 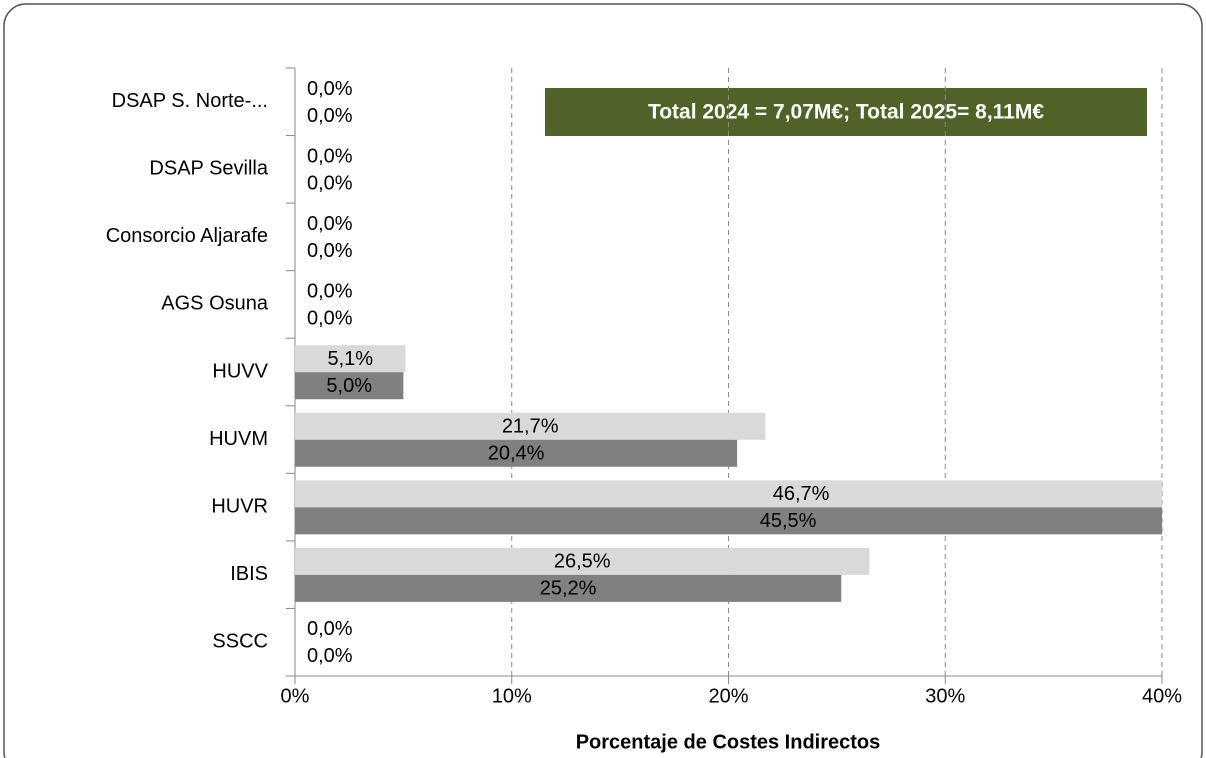 What do you see at coordinates (240, 371) in the screenshot?
I see `y-tick-label: HUVV` at bounding box center [240, 371].